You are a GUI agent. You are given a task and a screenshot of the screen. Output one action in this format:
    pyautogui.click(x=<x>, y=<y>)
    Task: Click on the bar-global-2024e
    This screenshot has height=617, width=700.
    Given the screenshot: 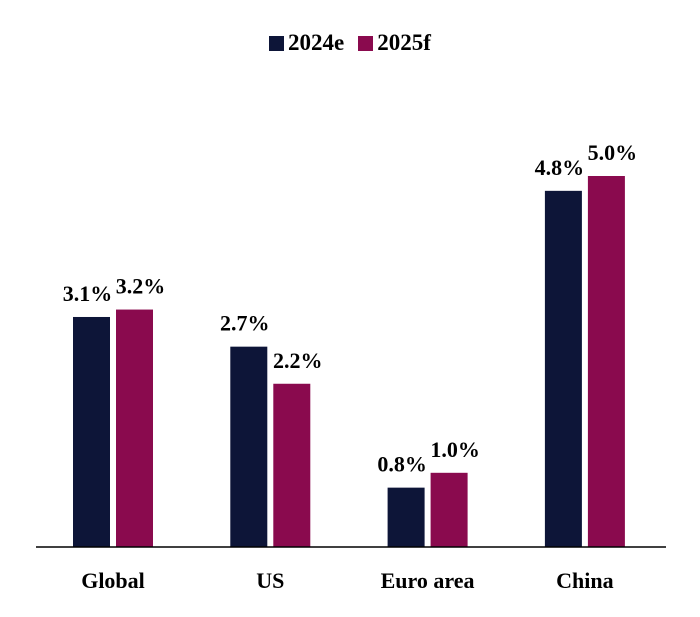 What is the action you would take?
    pyautogui.click(x=91, y=431)
    